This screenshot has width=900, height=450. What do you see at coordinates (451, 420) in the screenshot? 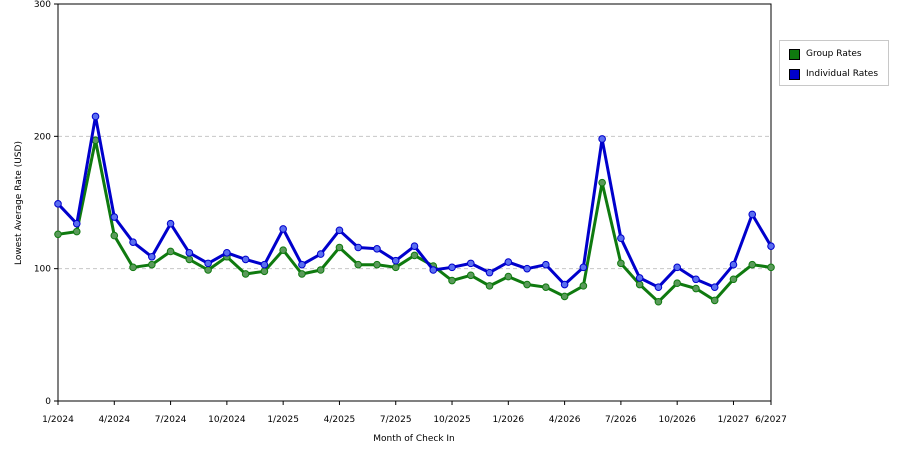
I see `x-tick-label: 10/2025` at bounding box center [451, 420].